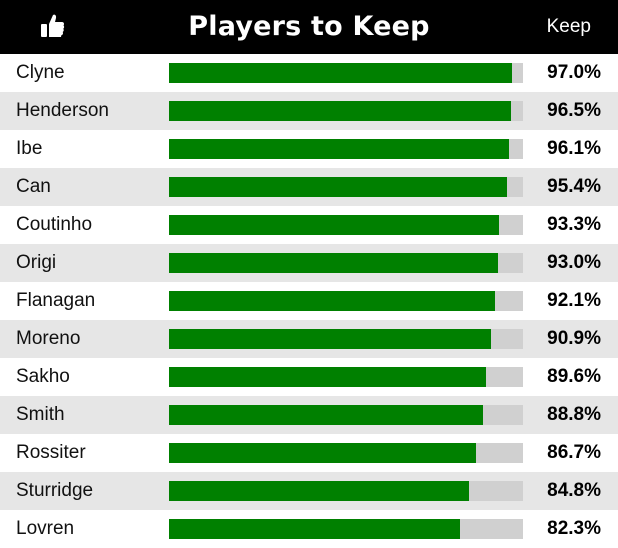 This screenshot has width=618, height=548. What do you see at coordinates (574, 452) in the screenshot?
I see `keep-percentage: 86.7%` at bounding box center [574, 452].